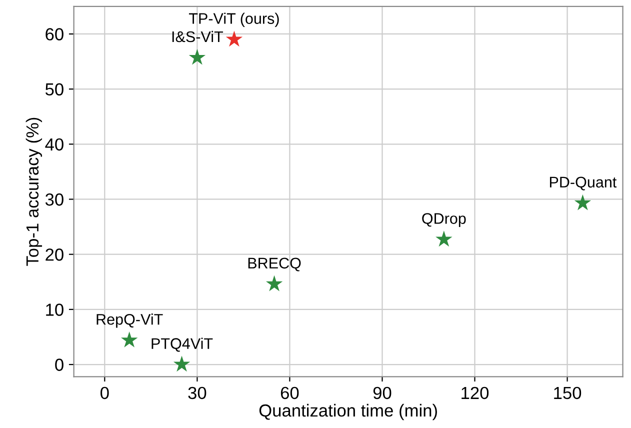 This screenshot has width=631, height=428. I want to click on annotation: I&S-ViT, so click(198, 36).